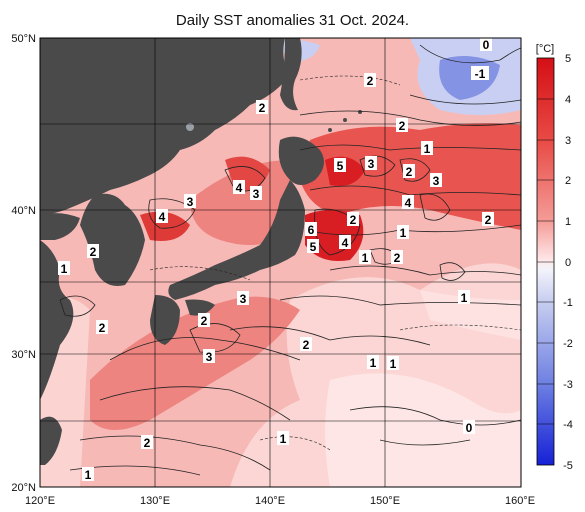 The width and height of the screenshot is (585, 512). Describe the element at coordinates (311, 230) in the screenshot. I see `contour-label: 6` at that location.